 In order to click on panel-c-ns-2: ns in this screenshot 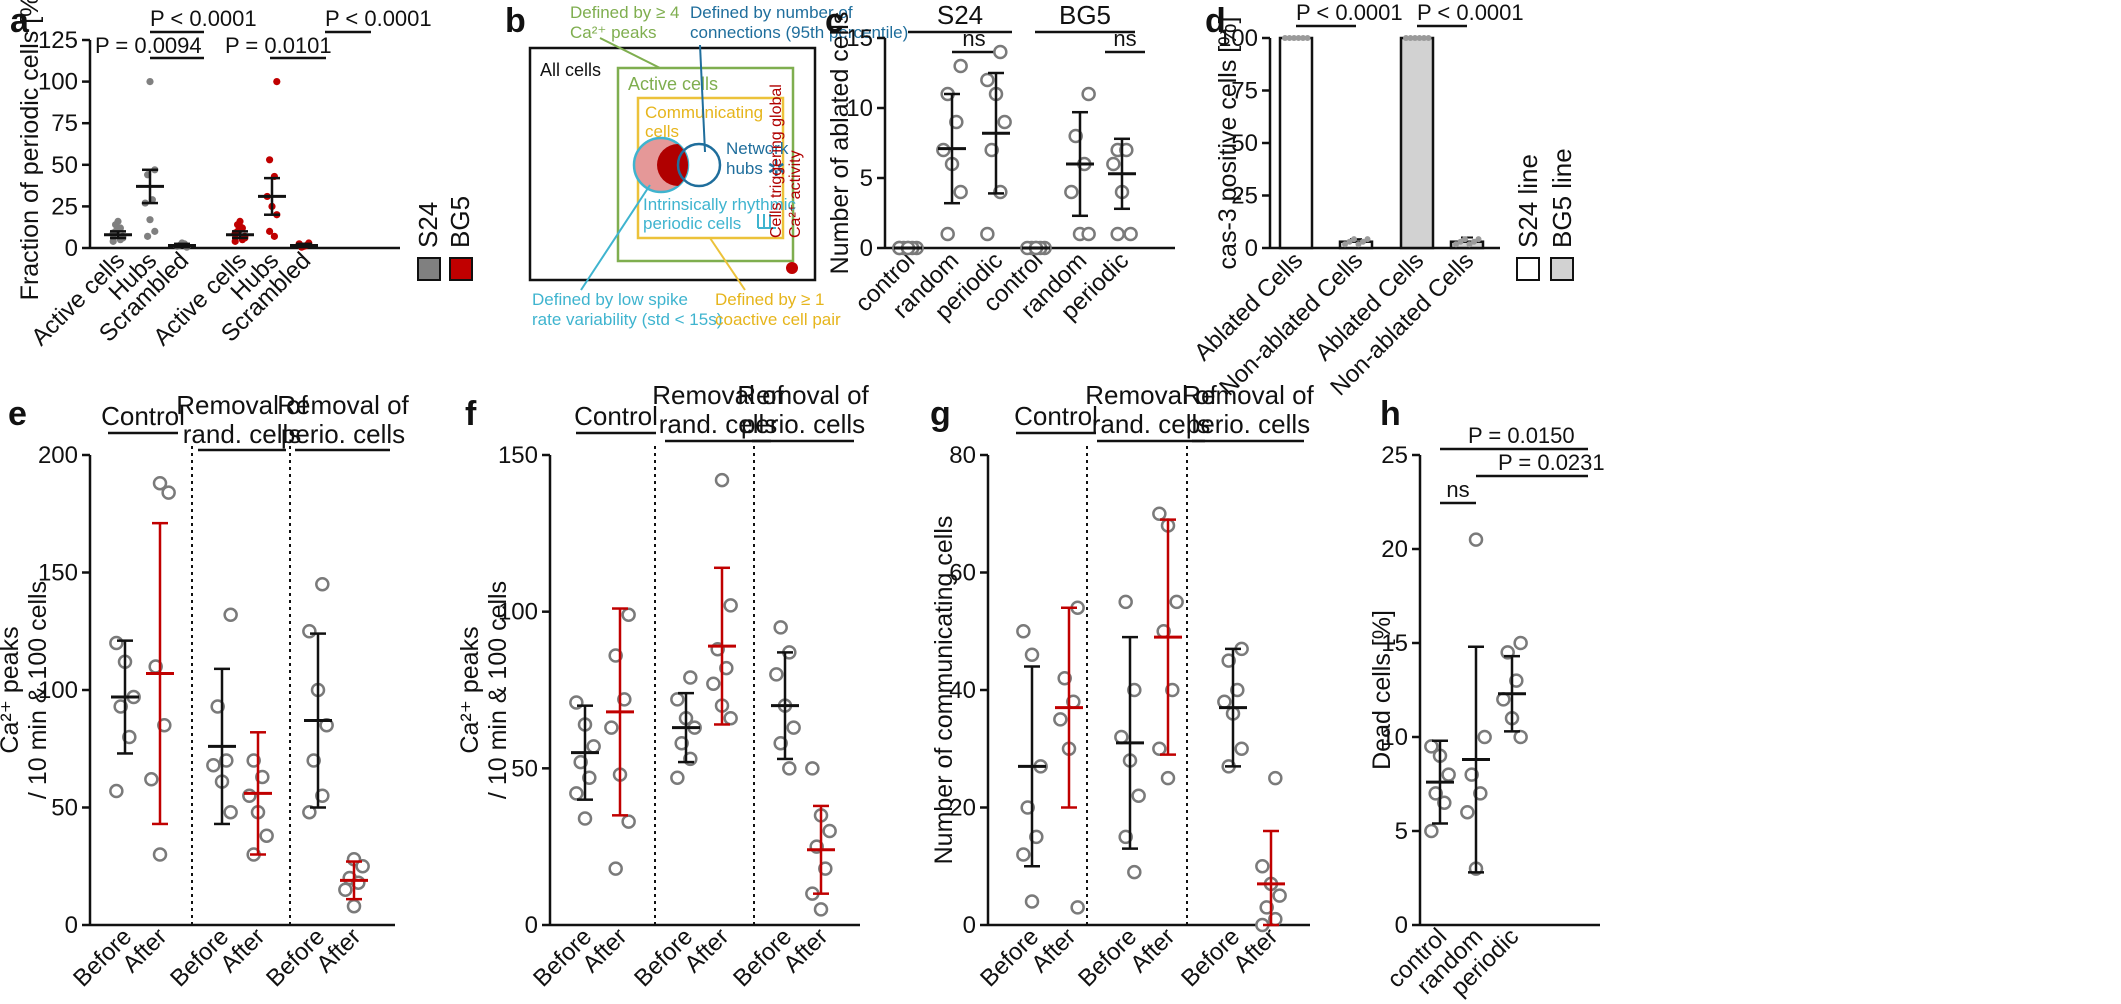, I will do `click(1124, 38)`.